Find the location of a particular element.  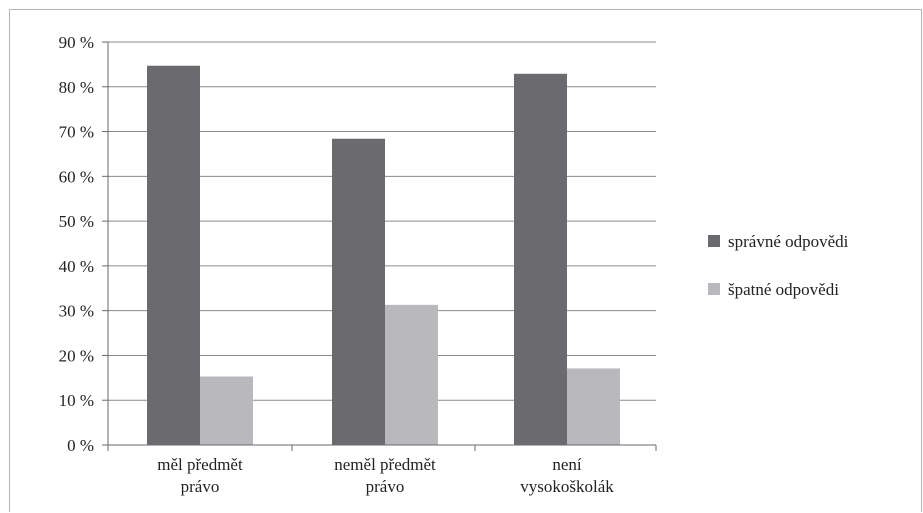

x-category-label: neměl předmět právo is located at coordinates (385, 475).